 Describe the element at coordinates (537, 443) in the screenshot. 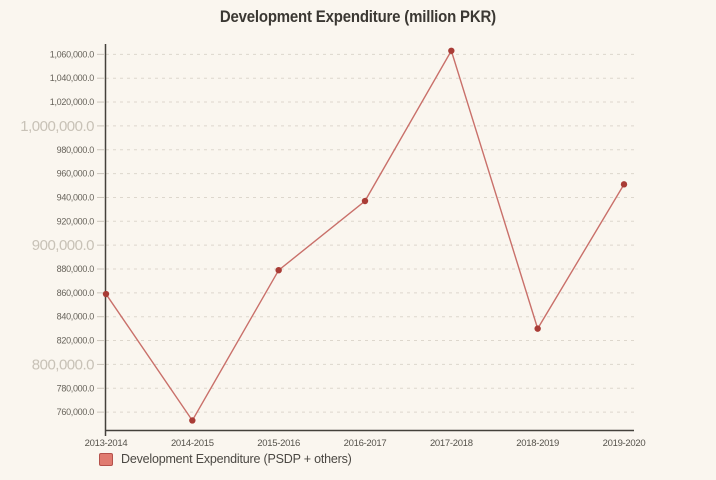

I see `x-axis-tick-label: 2018-2019` at that location.